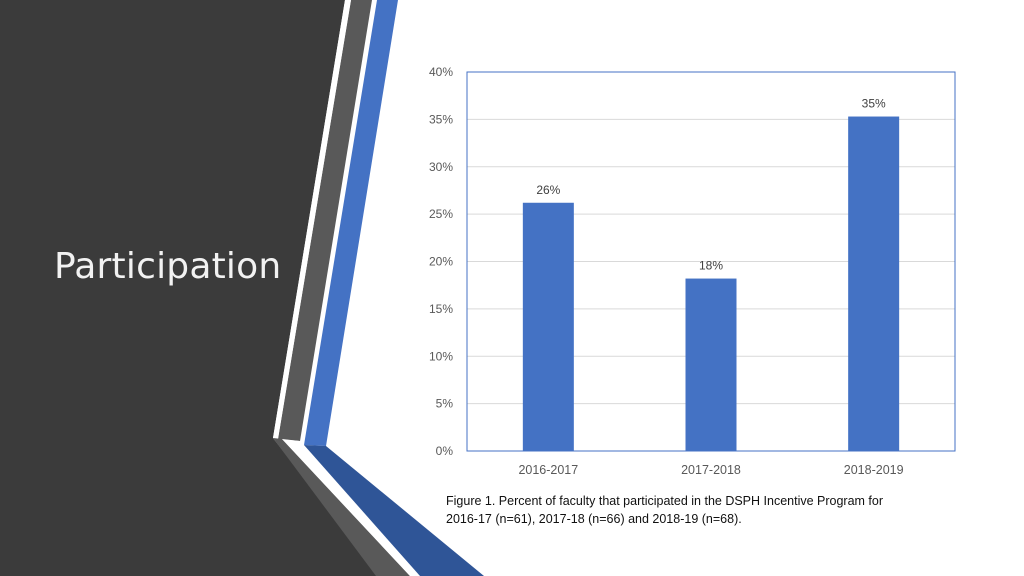  Describe the element at coordinates (441, 214) in the screenshot. I see `y-tick-label: 25%` at that location.